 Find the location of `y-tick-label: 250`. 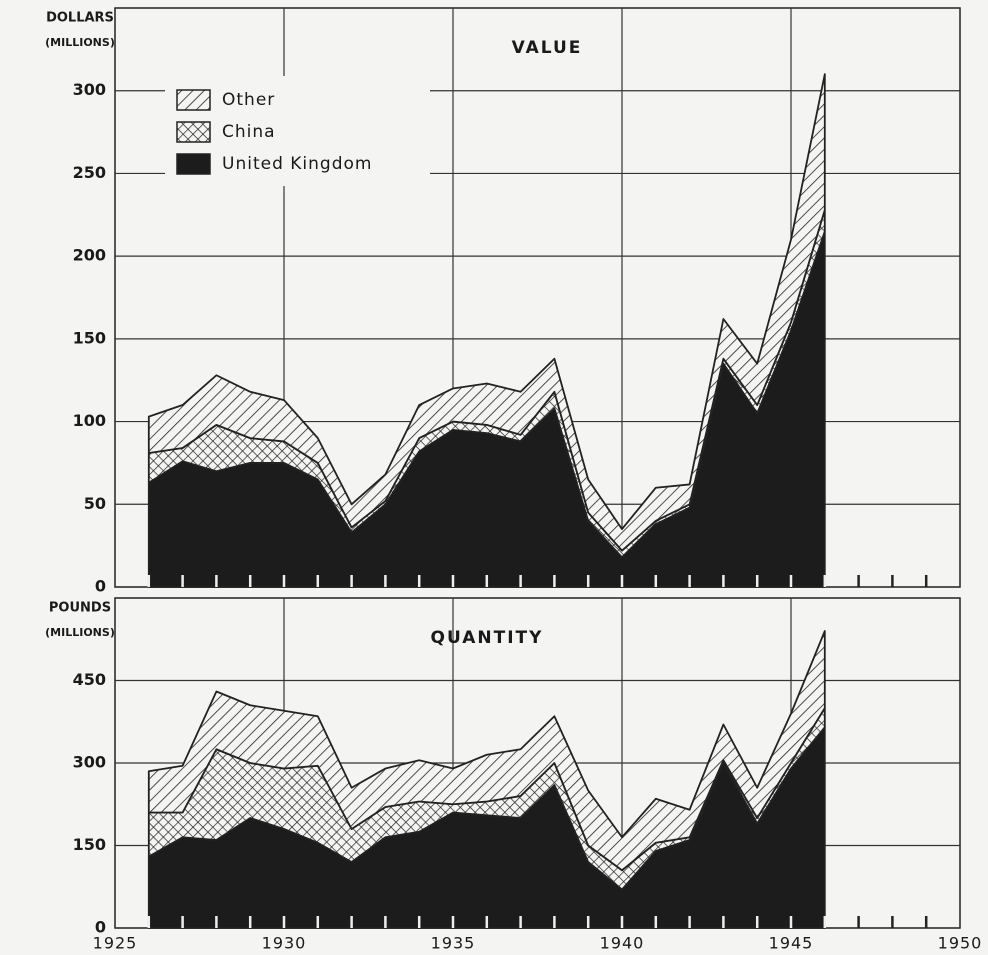

y-tick-label: 250 is located at coordinates (89, 172).